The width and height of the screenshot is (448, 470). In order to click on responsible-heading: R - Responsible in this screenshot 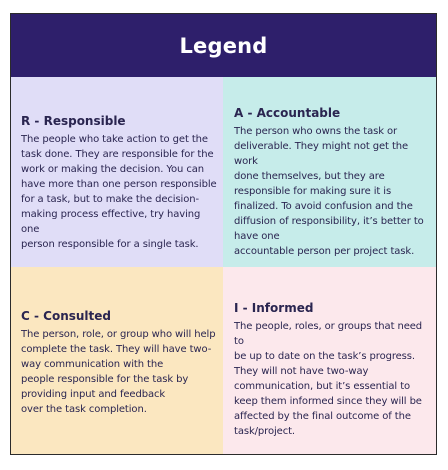, I will do `click(73, 121)`.